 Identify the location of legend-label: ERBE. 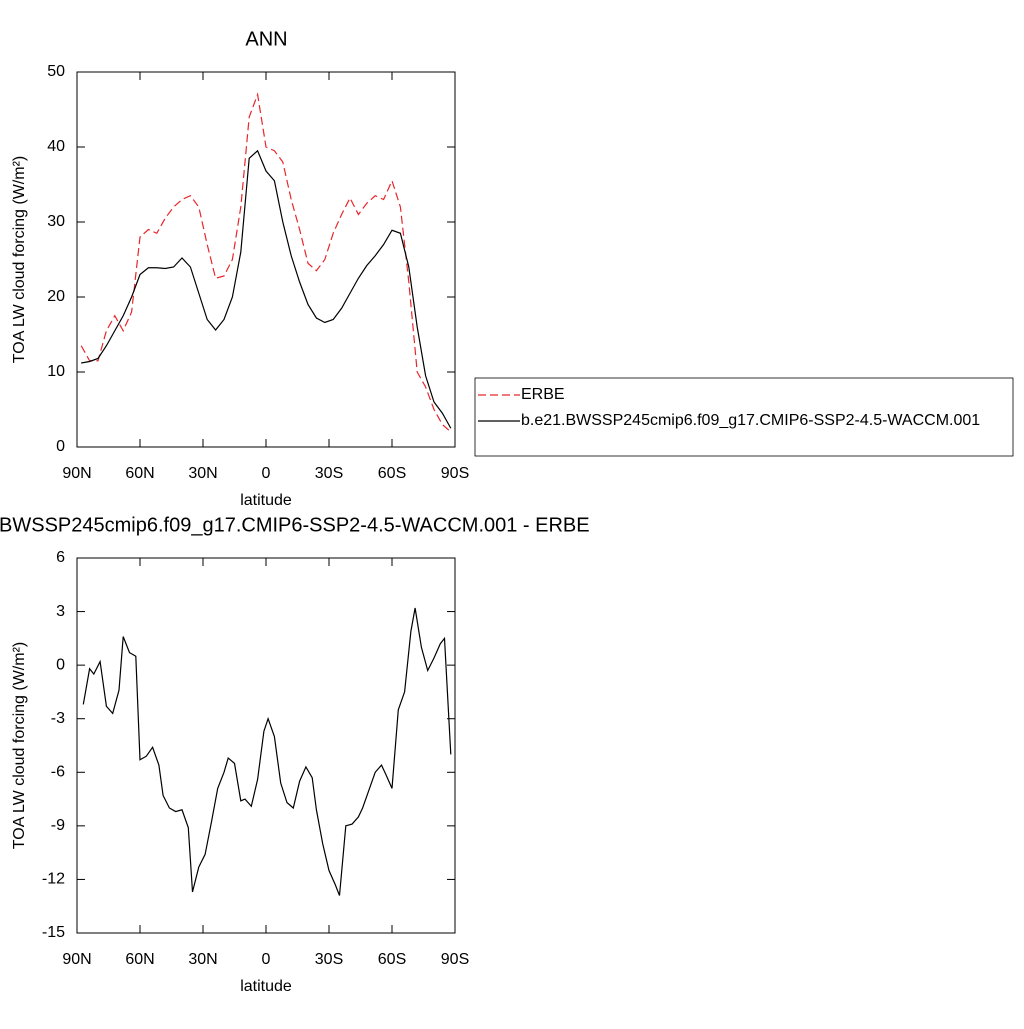
(543, 394).